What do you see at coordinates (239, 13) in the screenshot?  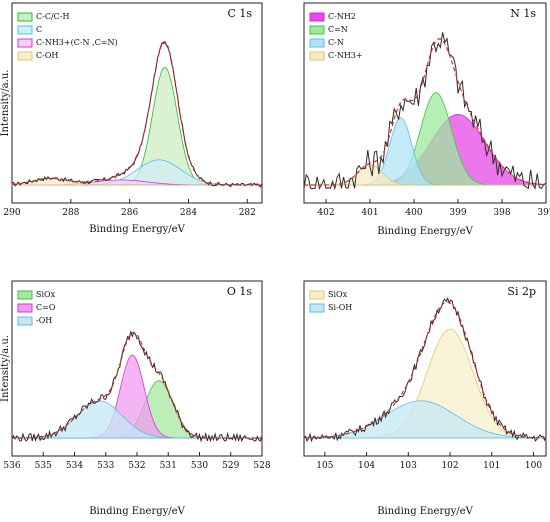 I see `panel-title: C 1s` at bounding box center [239, 13].